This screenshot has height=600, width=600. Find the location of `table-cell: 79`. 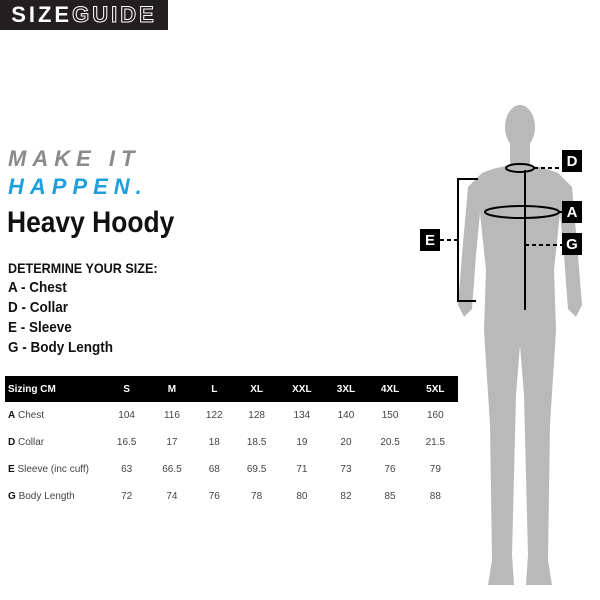

table-cell: 79 is located at coordinates (435, 469).